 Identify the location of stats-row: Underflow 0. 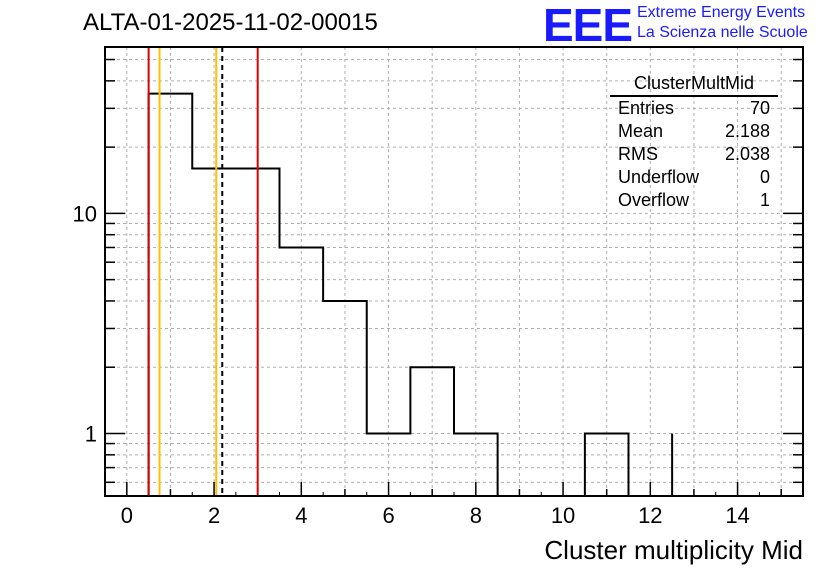
(694, 177).